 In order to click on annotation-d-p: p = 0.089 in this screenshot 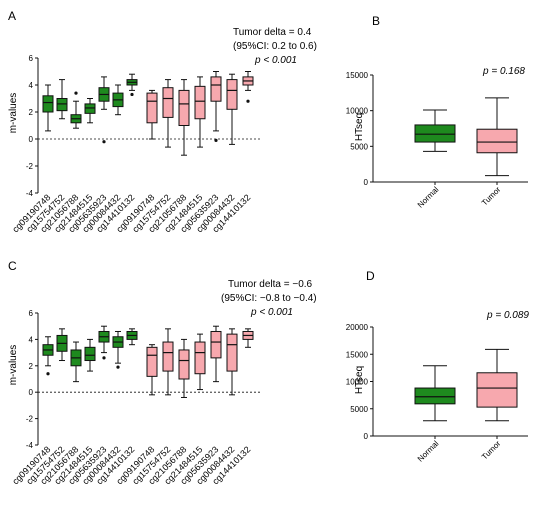, I will do `click(507, 315)`.